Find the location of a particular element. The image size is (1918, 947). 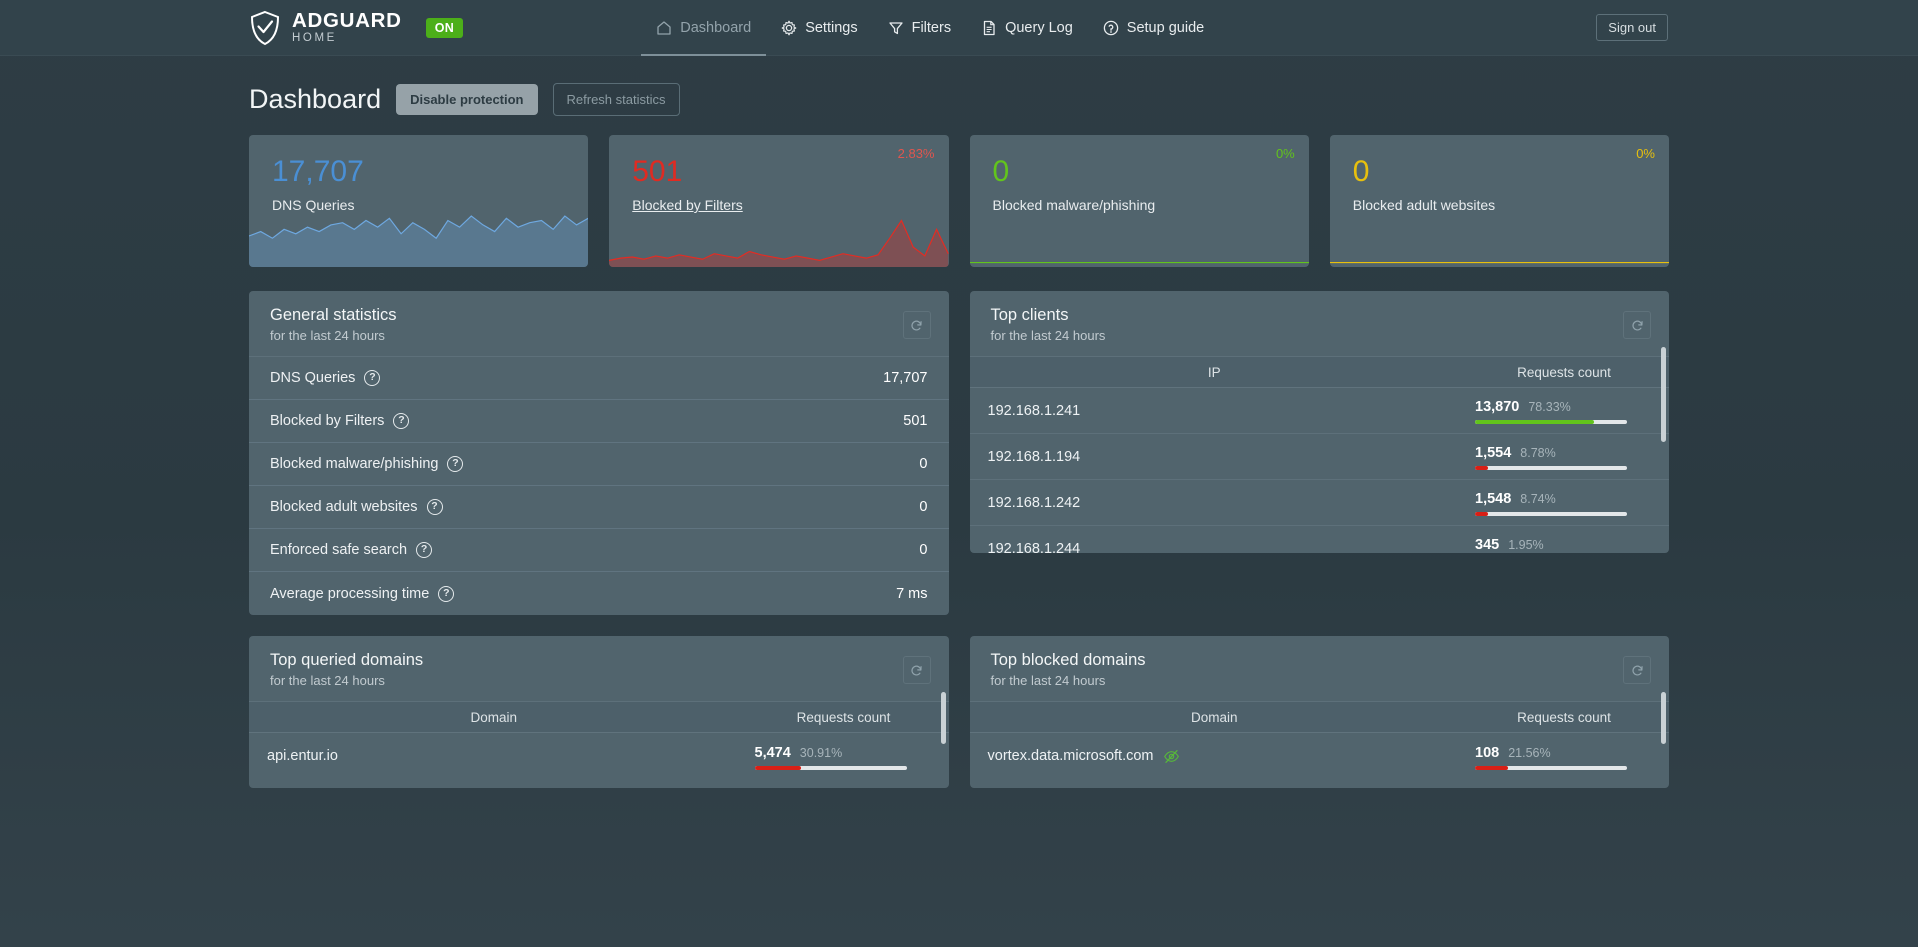

top-clients-row: 192.168.1.242 1,548 8.74% is located at coordinates (1319, 503).